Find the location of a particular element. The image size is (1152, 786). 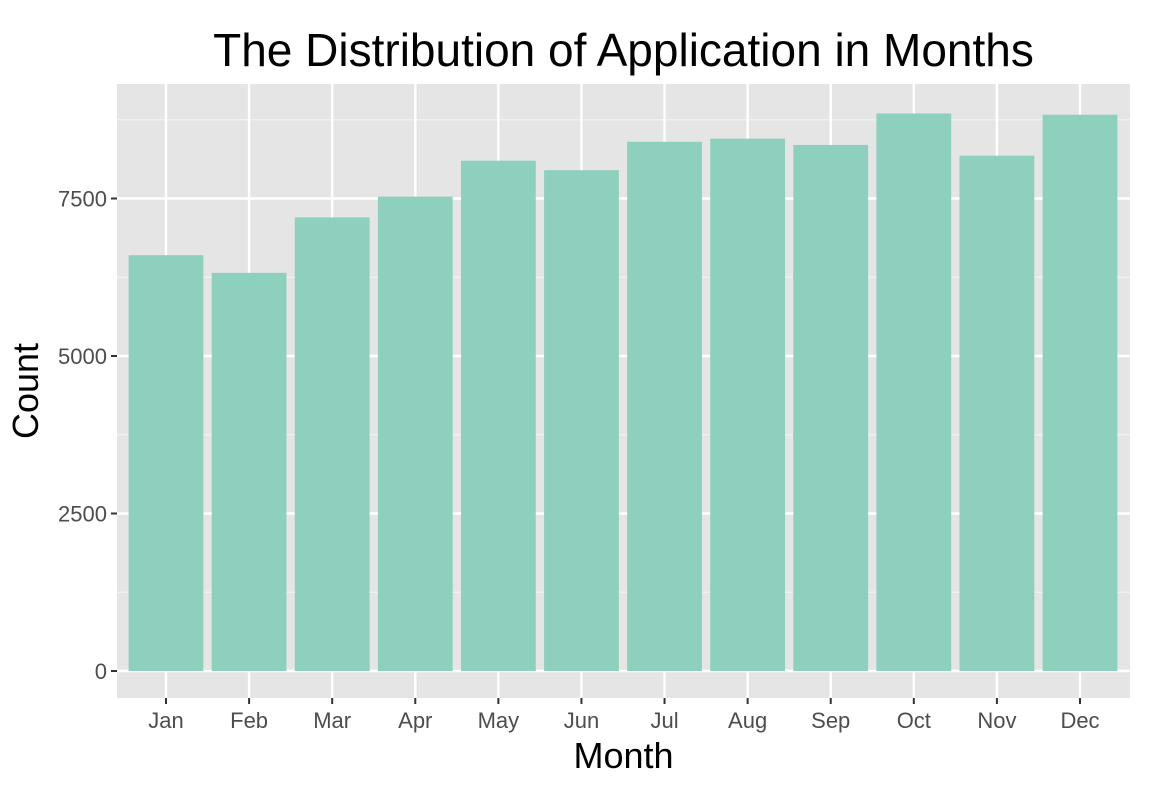

bar-oct is located at coordinates (914, 392).